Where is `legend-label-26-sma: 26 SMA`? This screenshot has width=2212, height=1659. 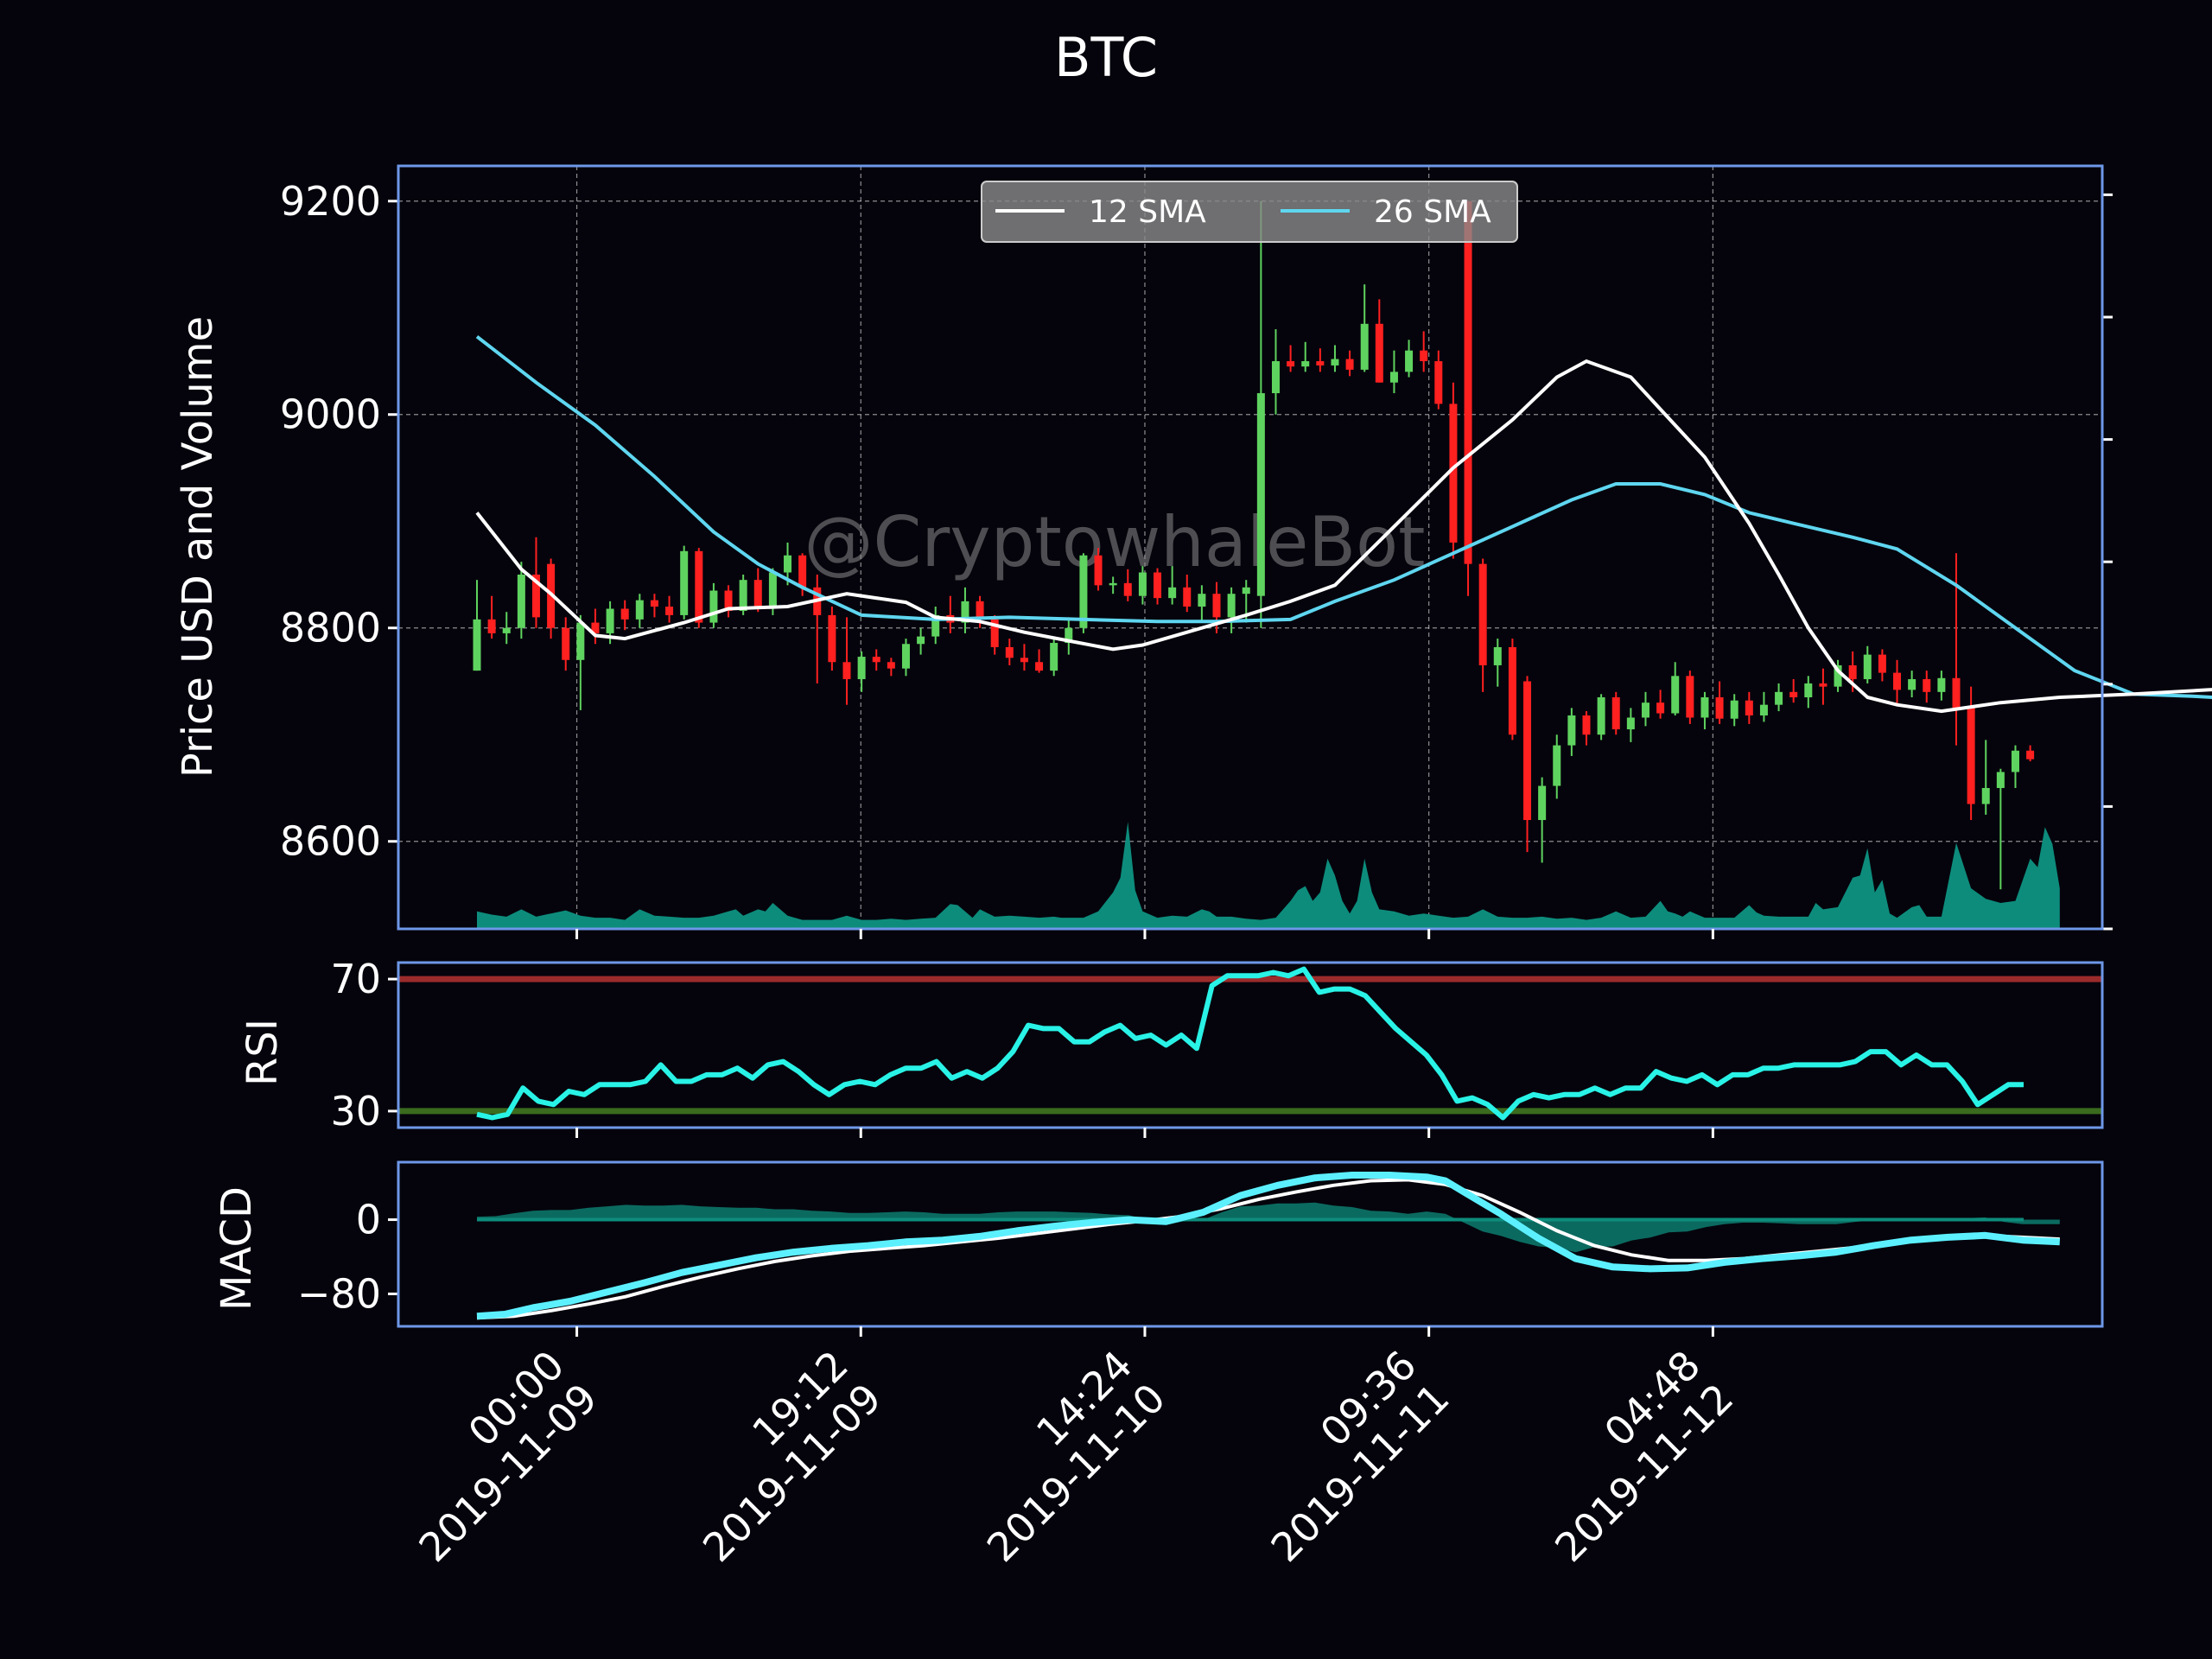 legend-label-26-sma: 26 SMA is located at coordinates (1432, 212).